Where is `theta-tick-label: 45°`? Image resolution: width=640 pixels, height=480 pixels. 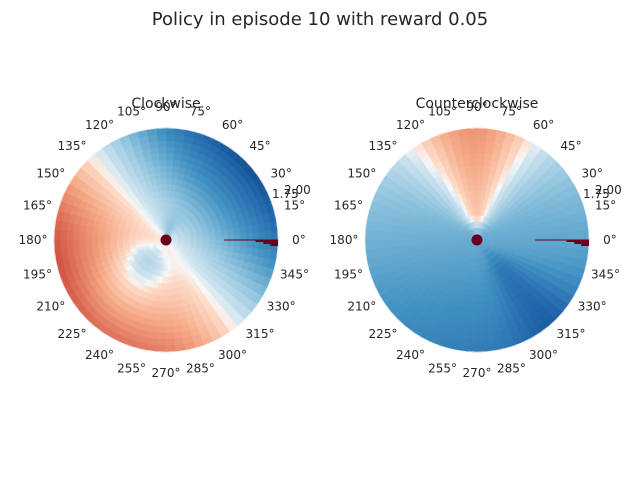
theta-tick-label: 45° is located at coordinates (259, 146).